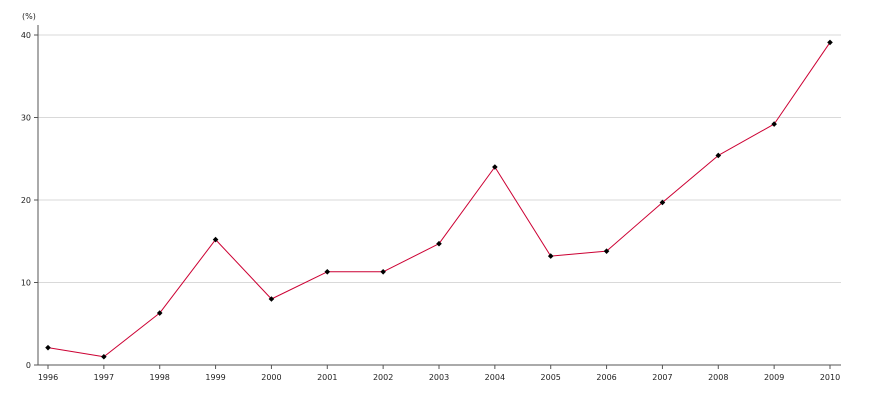 Image resolution: width=870 pixels, height=400 pixels. What do you see at coordinates (327, 377) in the screenshot?
I see `x-tick-label: 2001` at bounding box center [327, 377].